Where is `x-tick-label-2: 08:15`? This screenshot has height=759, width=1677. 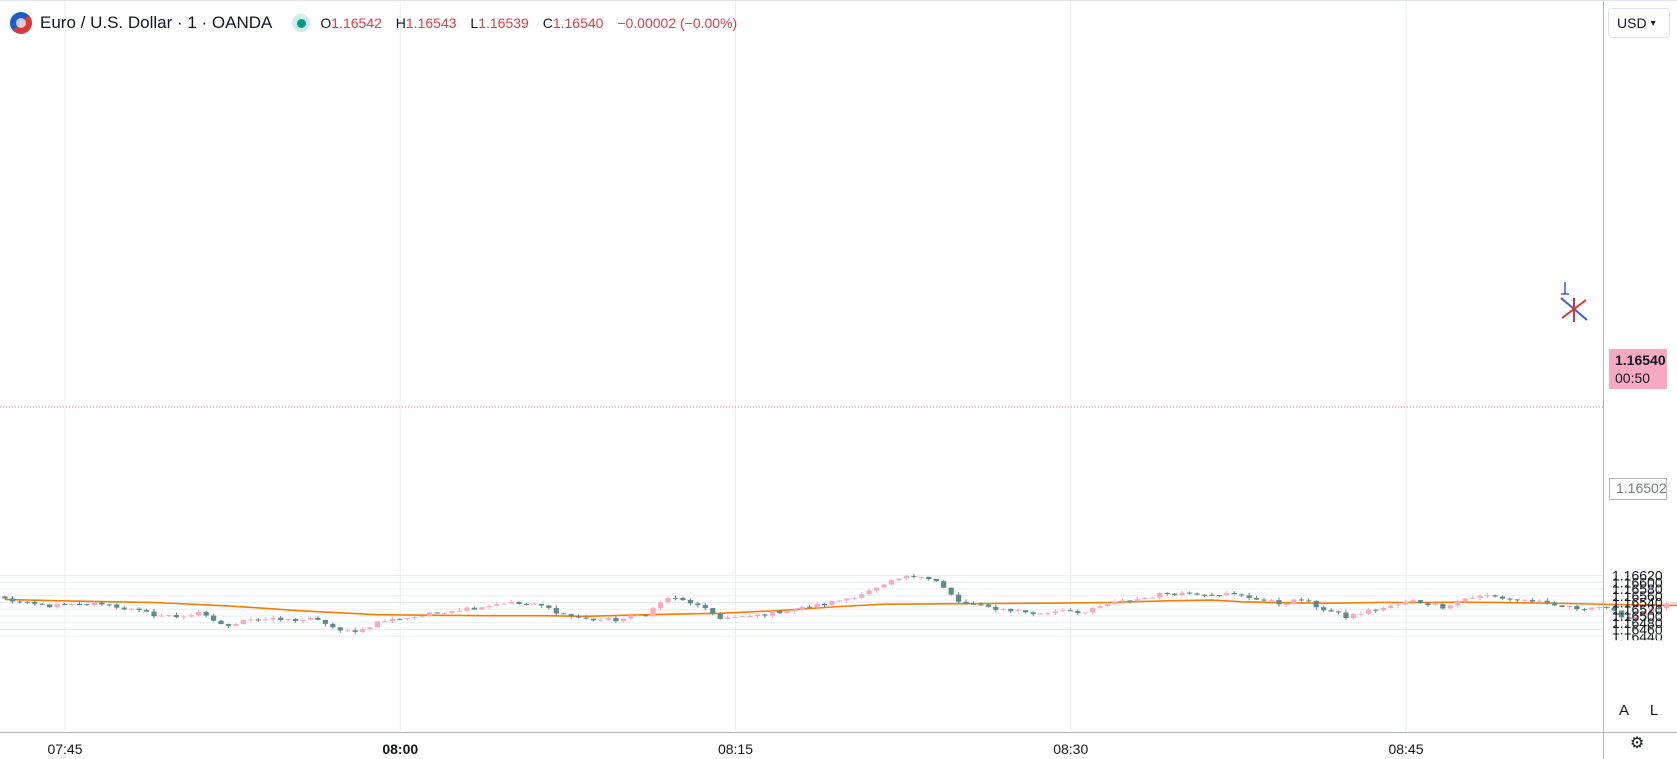
x-tick-label-2: 08:15 is located at coordinates (735, 749).